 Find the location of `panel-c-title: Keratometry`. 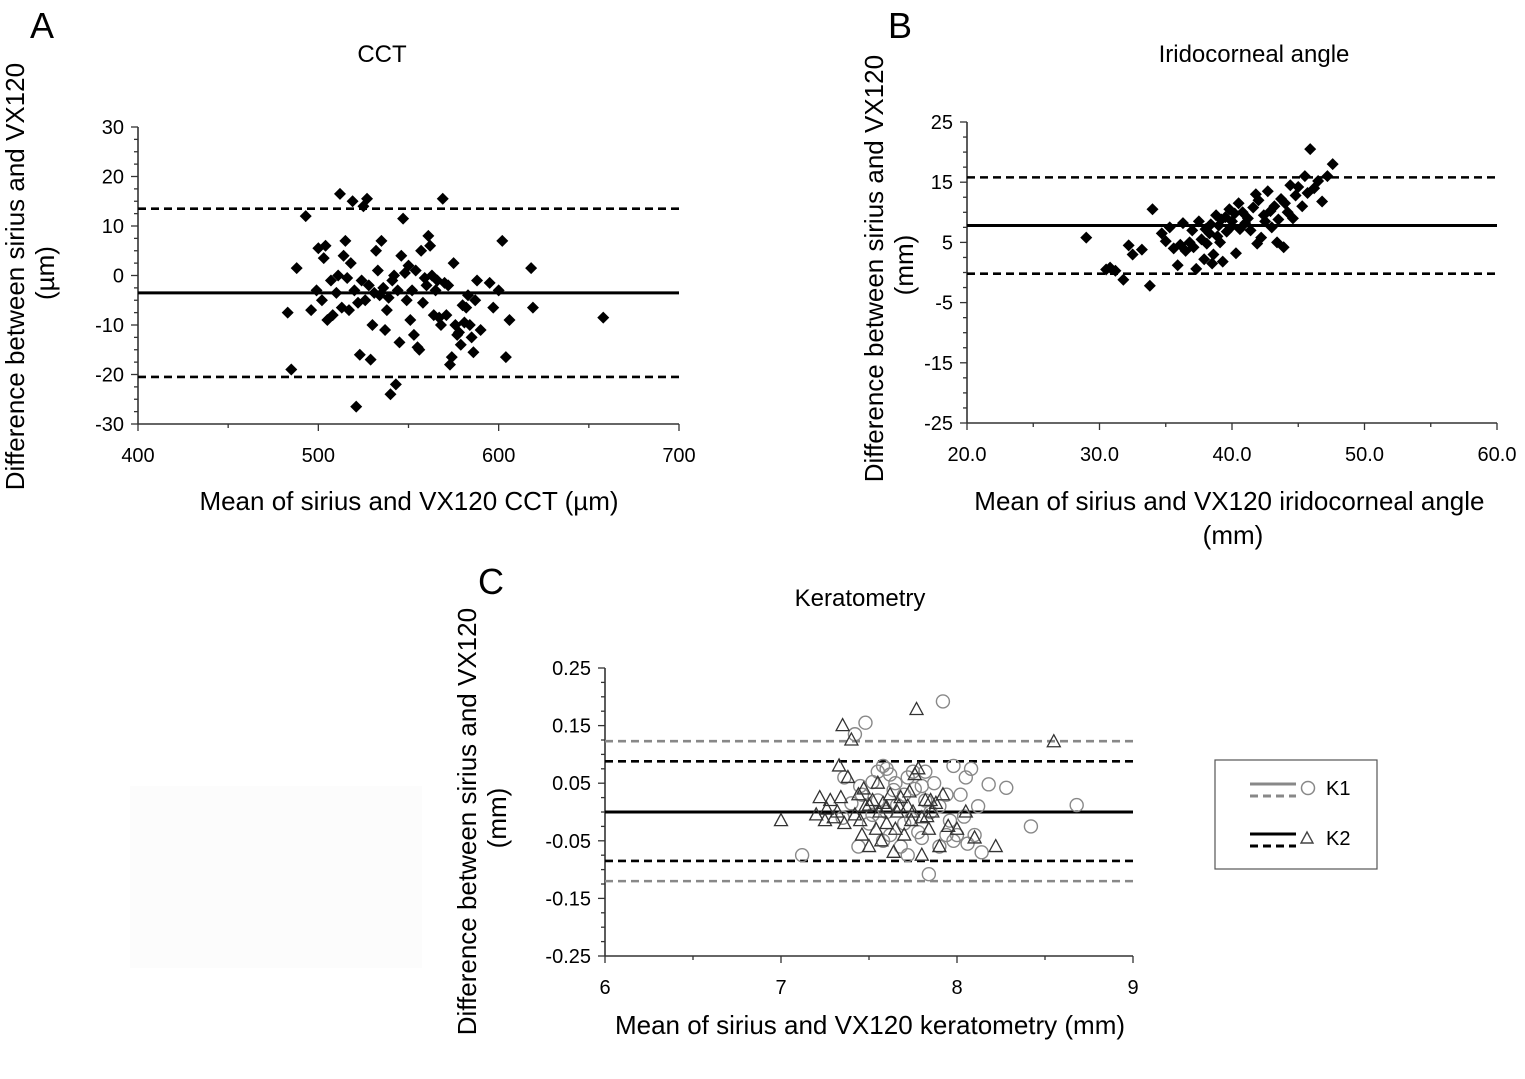

panel-c-title: Keratometry is located at coordinates (860, 598).